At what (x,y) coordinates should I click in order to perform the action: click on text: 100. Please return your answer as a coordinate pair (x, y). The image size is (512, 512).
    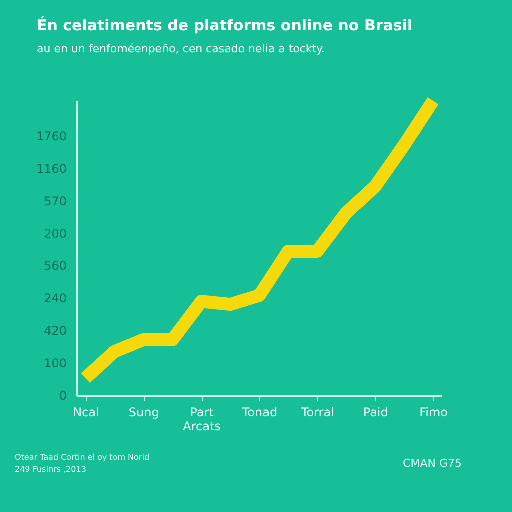
    Looking at the image, I should click on (55, 363).